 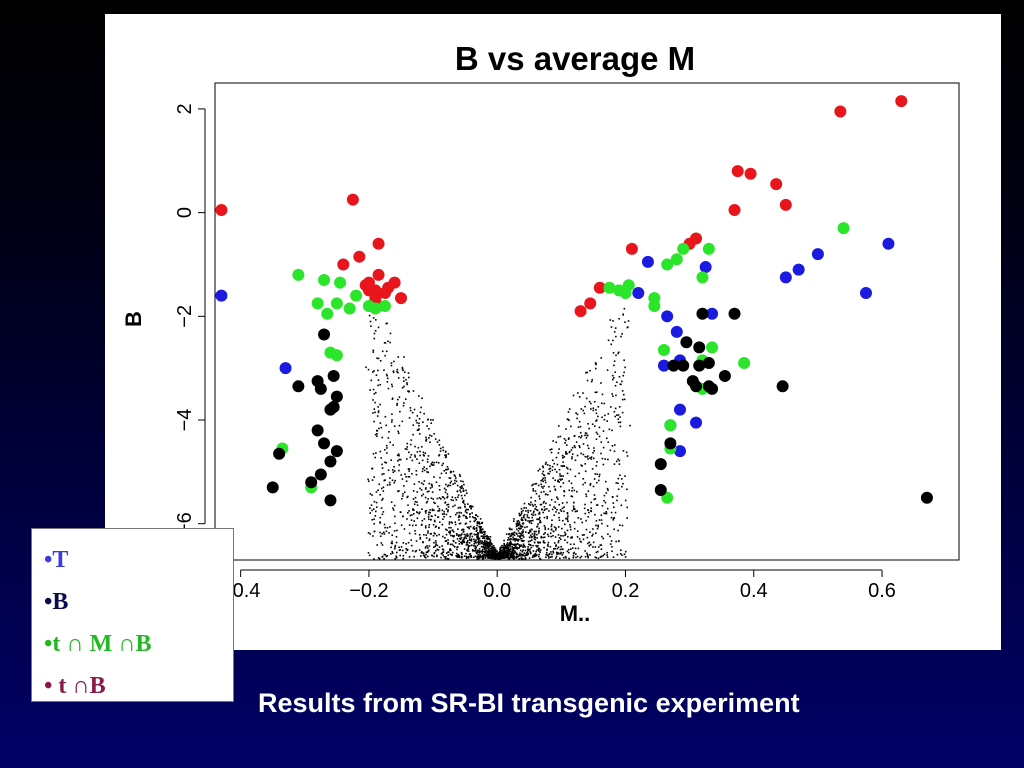 I want to click on x-axis-label: M.., so click(x=575, y=613).